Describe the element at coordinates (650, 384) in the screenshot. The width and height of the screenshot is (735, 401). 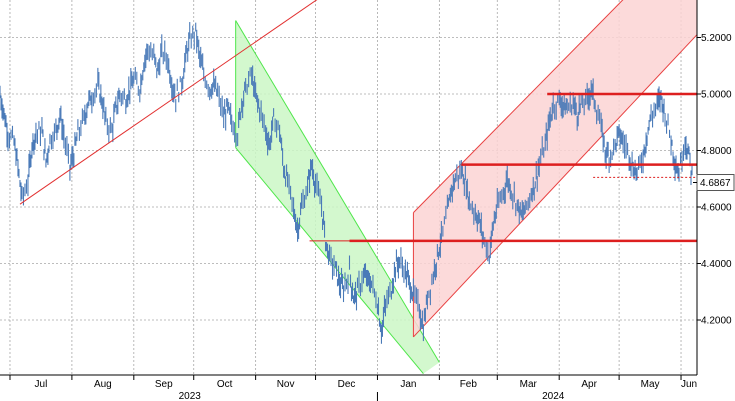
I see `x-tick-label: May` at that location.